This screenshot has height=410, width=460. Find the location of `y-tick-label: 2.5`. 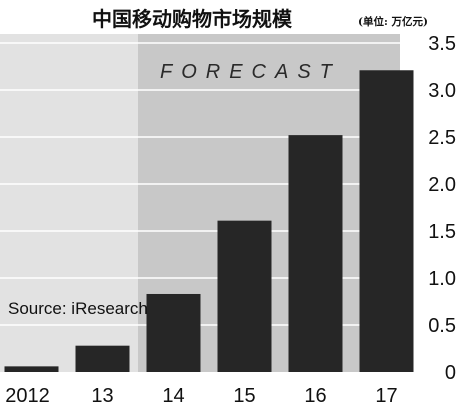

y-tick-label: 2.5 is located at coordinates (442, 138).